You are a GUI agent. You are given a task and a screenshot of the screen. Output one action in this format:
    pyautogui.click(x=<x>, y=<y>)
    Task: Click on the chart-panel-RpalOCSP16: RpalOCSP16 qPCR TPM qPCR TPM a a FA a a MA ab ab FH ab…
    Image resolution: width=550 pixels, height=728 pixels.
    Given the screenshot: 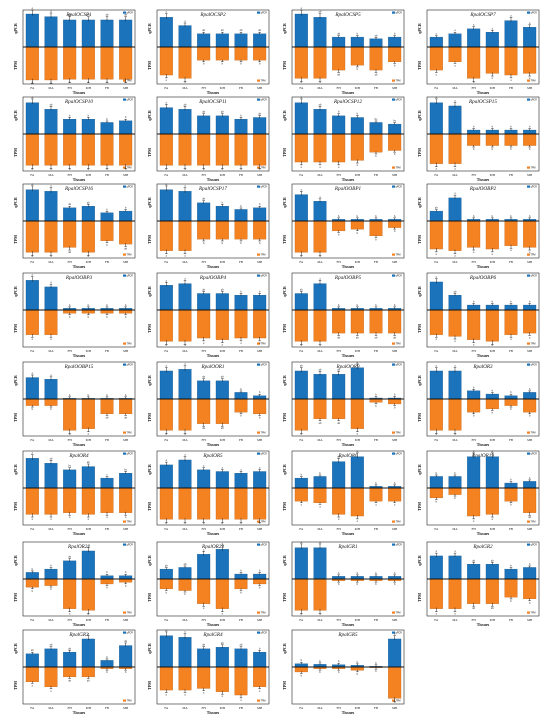 What is the action you would take?
    pyautogui.click(x=76, y=230)
    